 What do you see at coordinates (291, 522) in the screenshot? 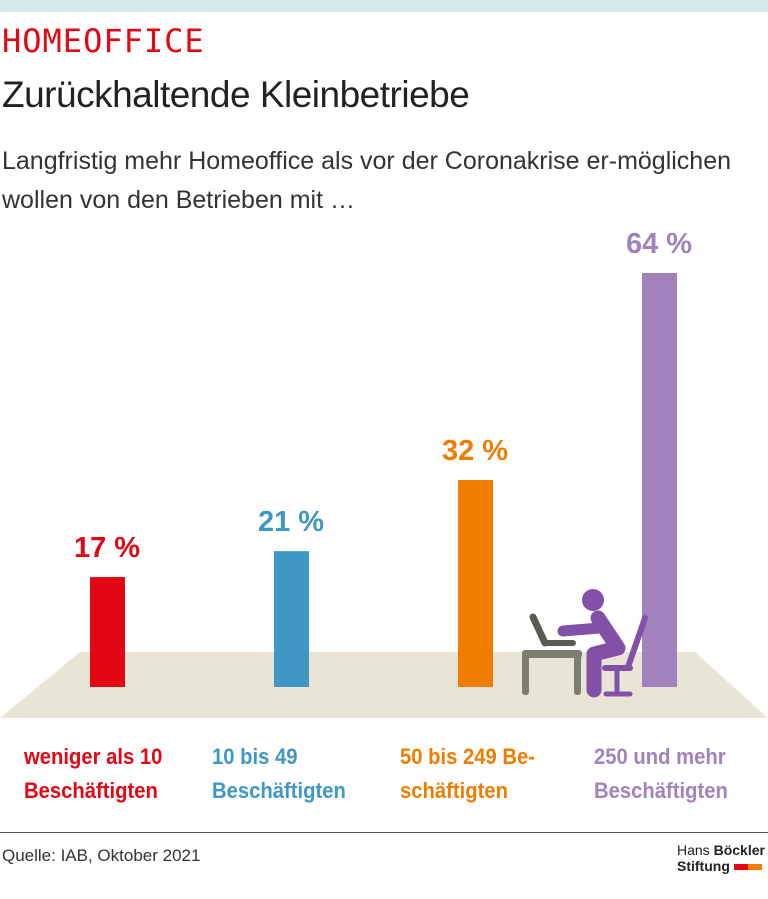
I see `data-label: 21 %` at bounding box center [291, 522].